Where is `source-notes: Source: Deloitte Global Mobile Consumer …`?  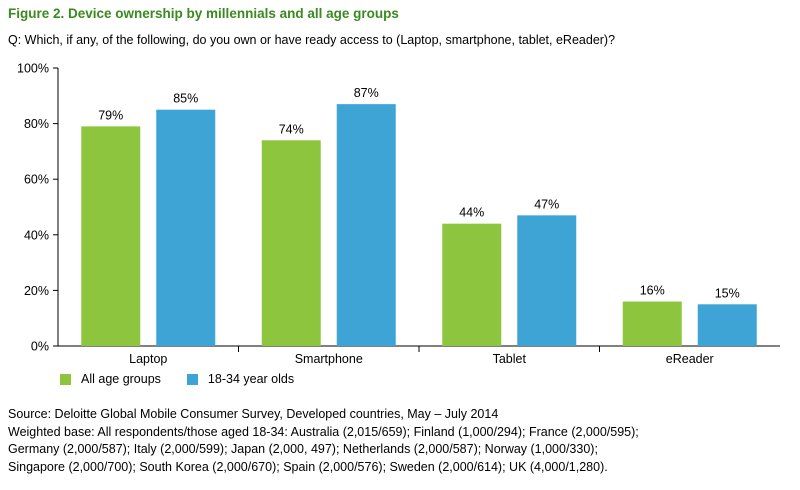
source-notes: Source: Deloitte Global Mobile Consumer … is located at coordinates (323, 441).